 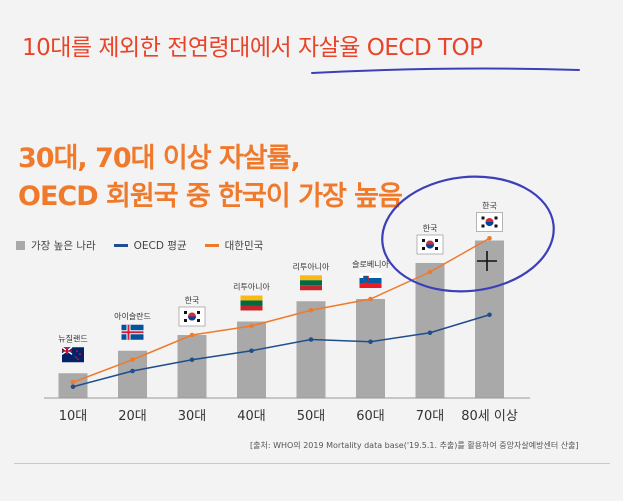 I want to click on bar-country-label-3: 한국, so click(x=192, y=300).